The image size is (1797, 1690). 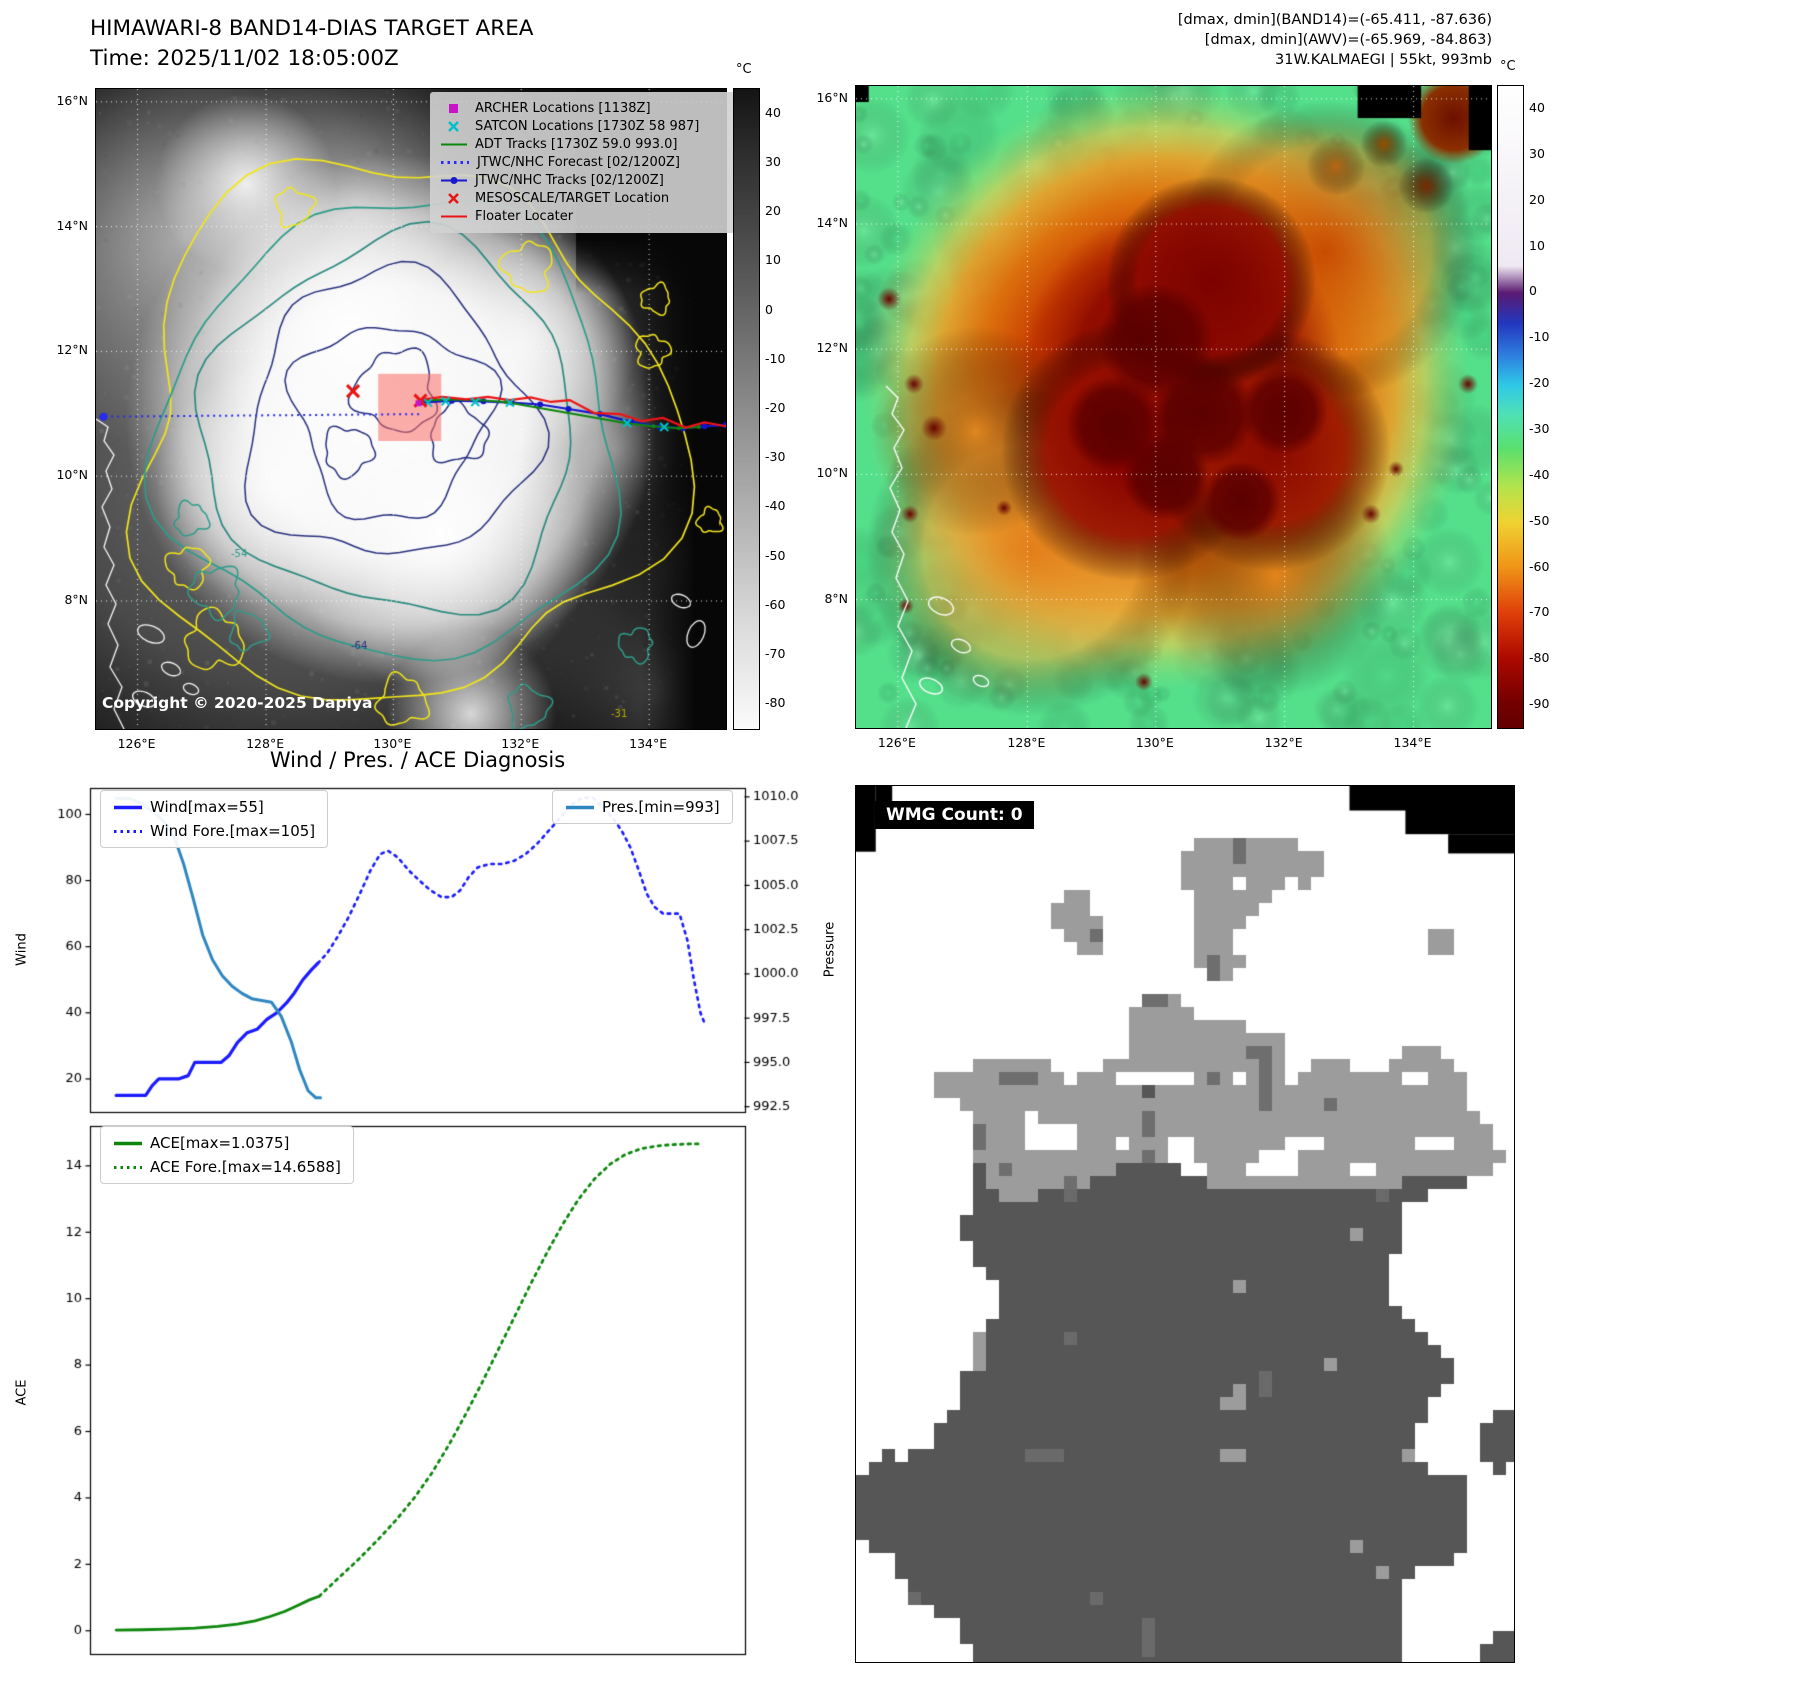 I want to click on band14-colorbar-tick-label: -80, so click(x=775, y=703).